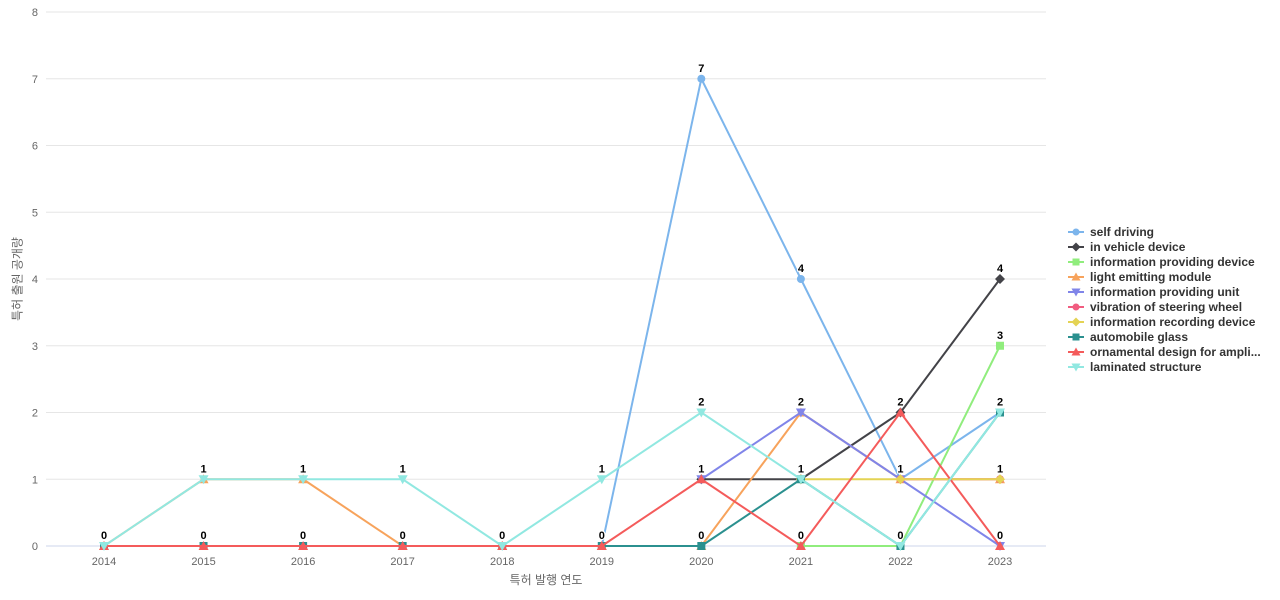 This screenshot has height=600, width=1280. Describe the element at coordinates (1138, 246) in the screenshot. I see `legend-label: in vehicle device` at that location.